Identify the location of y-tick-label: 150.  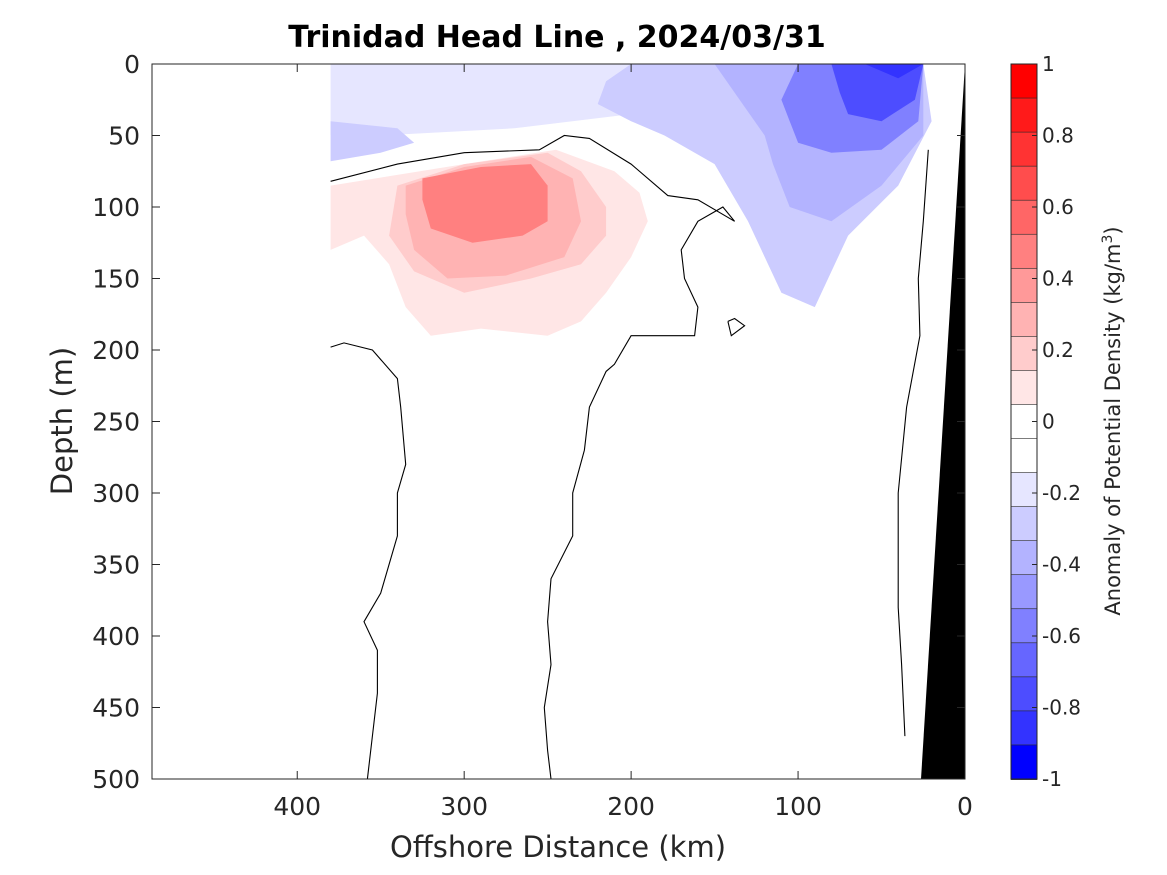
(116, 279).